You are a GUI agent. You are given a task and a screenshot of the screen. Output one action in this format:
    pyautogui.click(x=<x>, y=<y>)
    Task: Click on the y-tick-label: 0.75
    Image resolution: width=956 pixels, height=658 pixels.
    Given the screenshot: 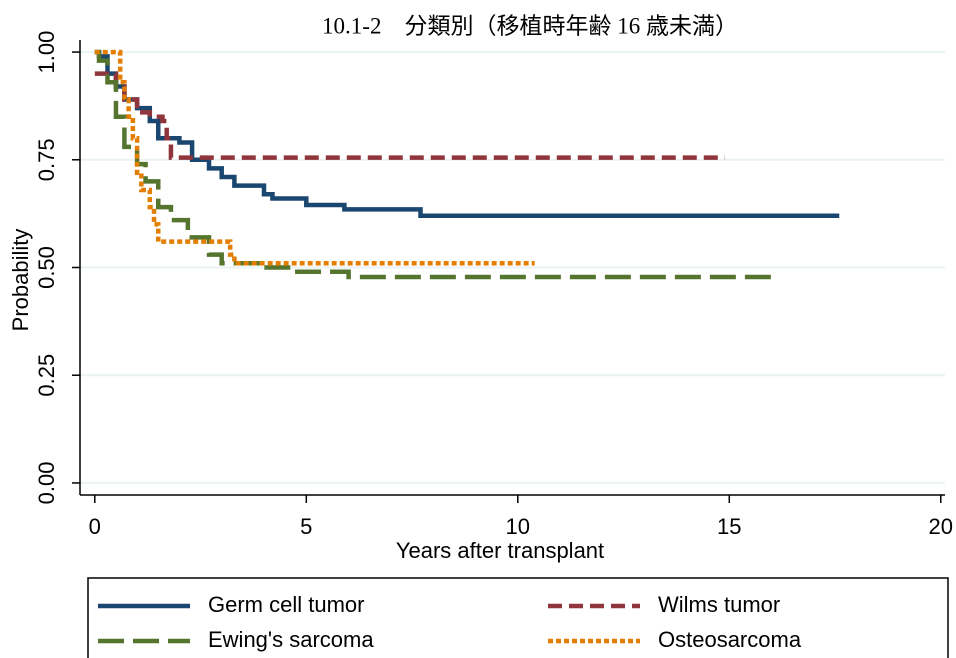 What is the action you would take?
    pyautogui.click(x=46, y=159)
    